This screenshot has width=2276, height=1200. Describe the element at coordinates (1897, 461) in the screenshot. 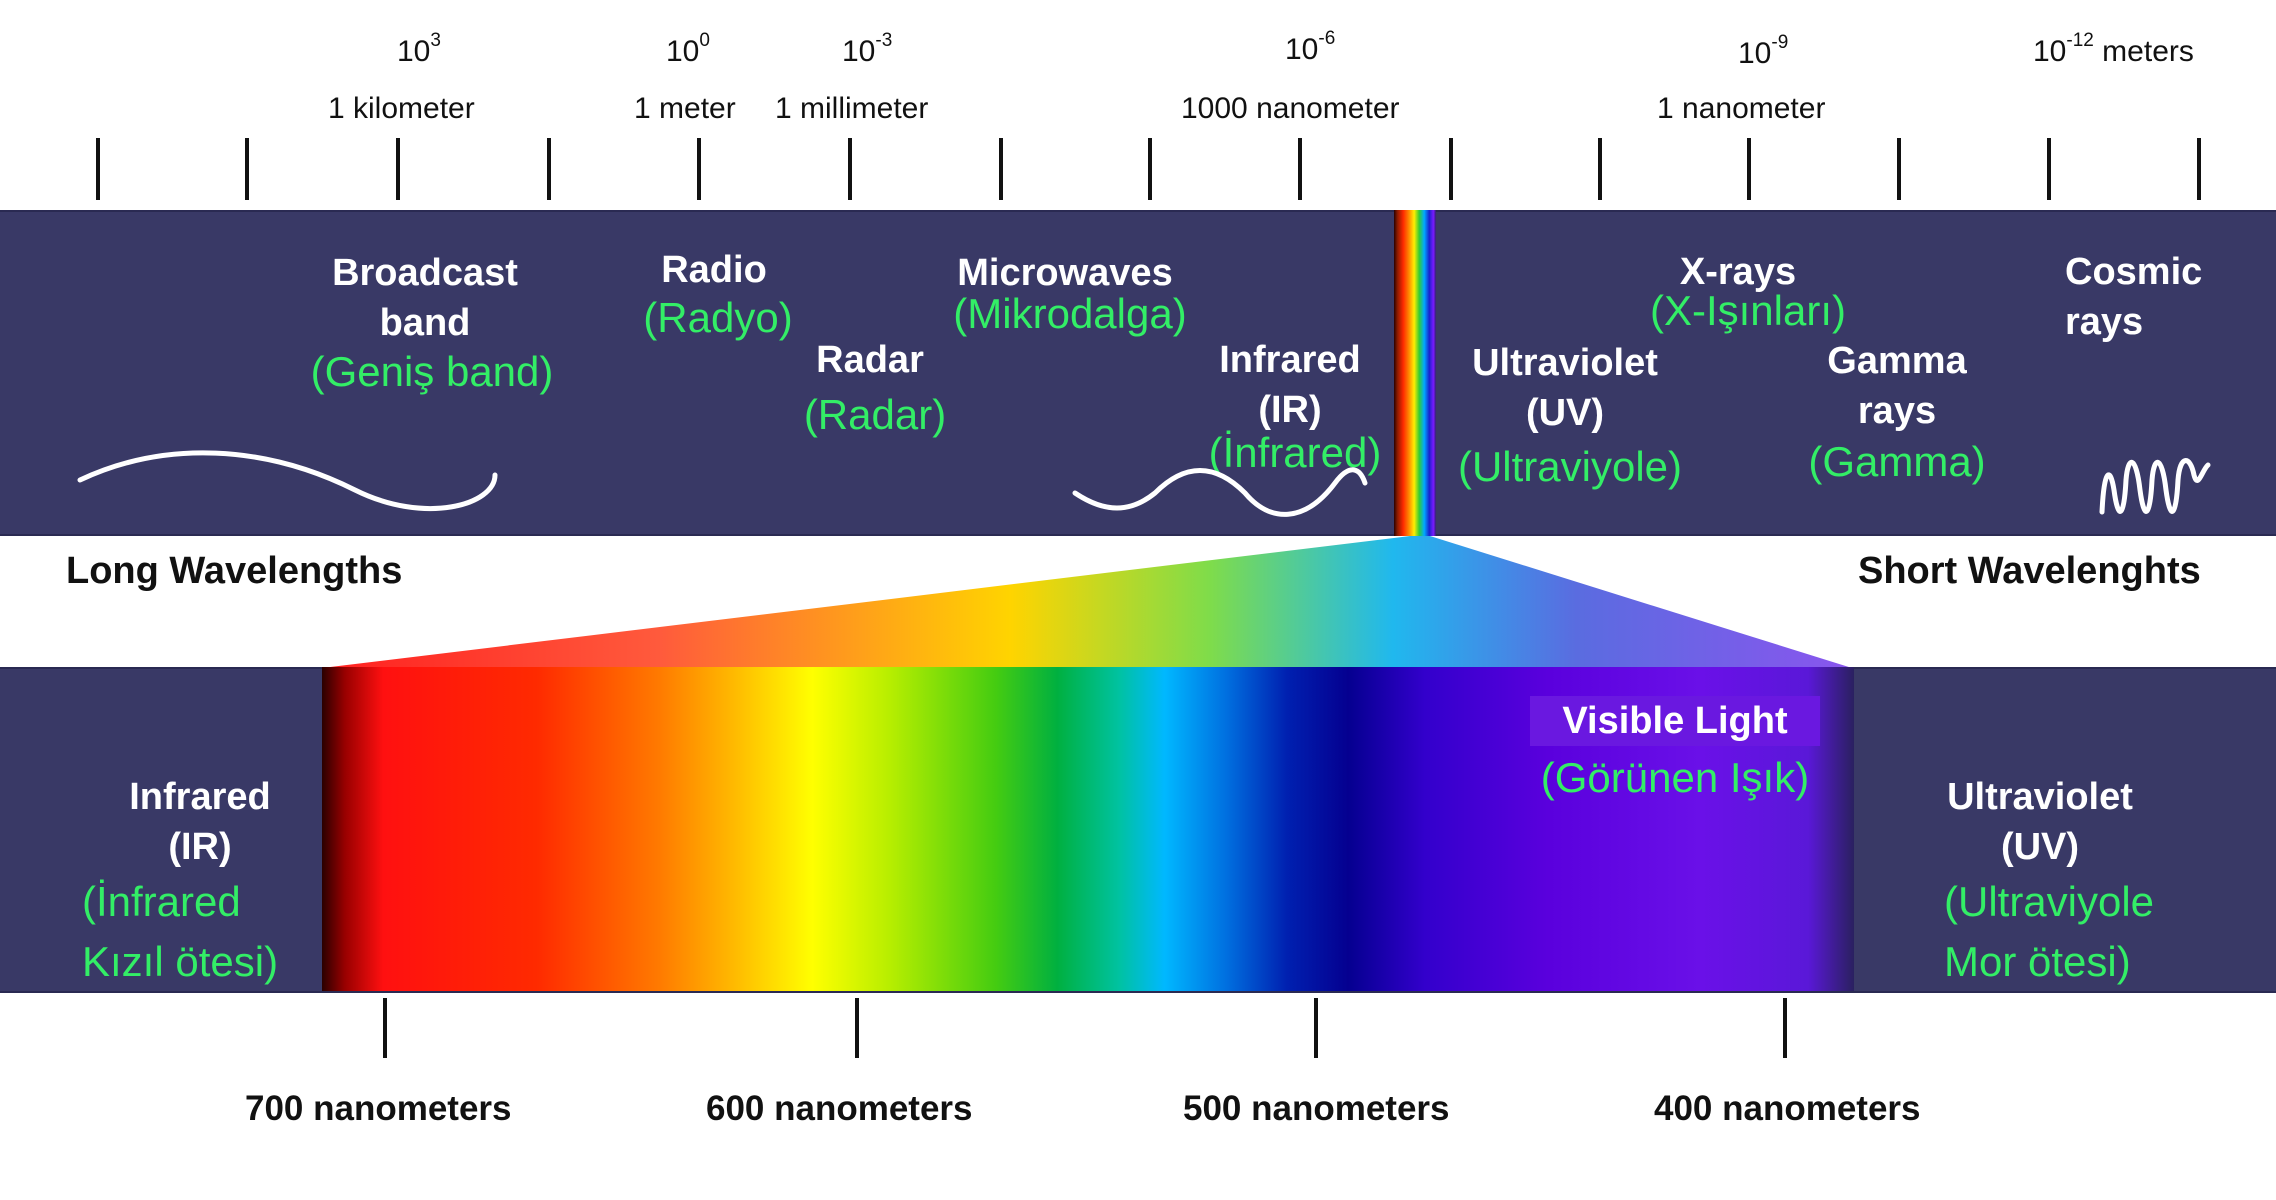

I see `gamma-turkish: (Gamma)` at that location.